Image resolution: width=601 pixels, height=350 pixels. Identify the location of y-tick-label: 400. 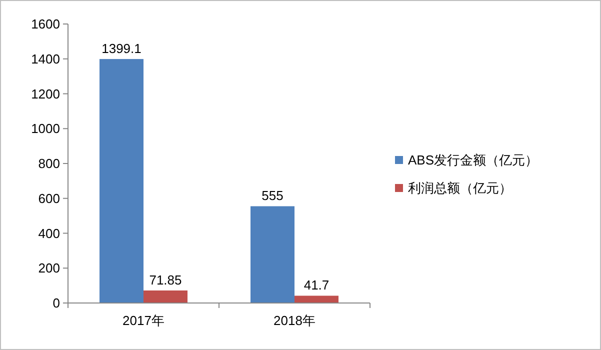
(49, 233).